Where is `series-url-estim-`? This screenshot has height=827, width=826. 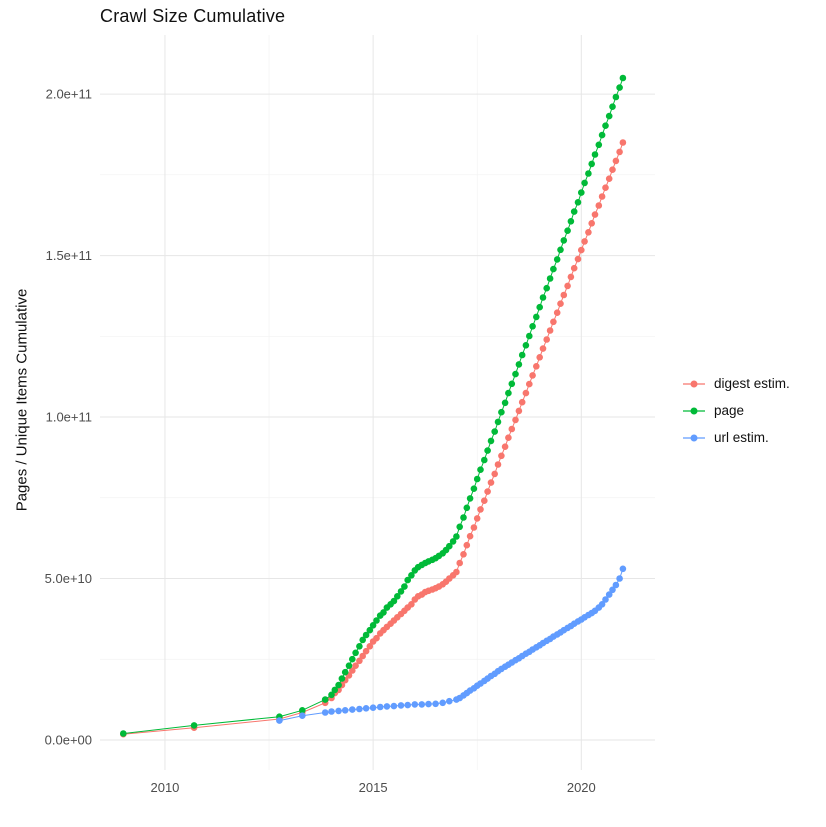 series-url-estim- is located at coordinates (451, 644).